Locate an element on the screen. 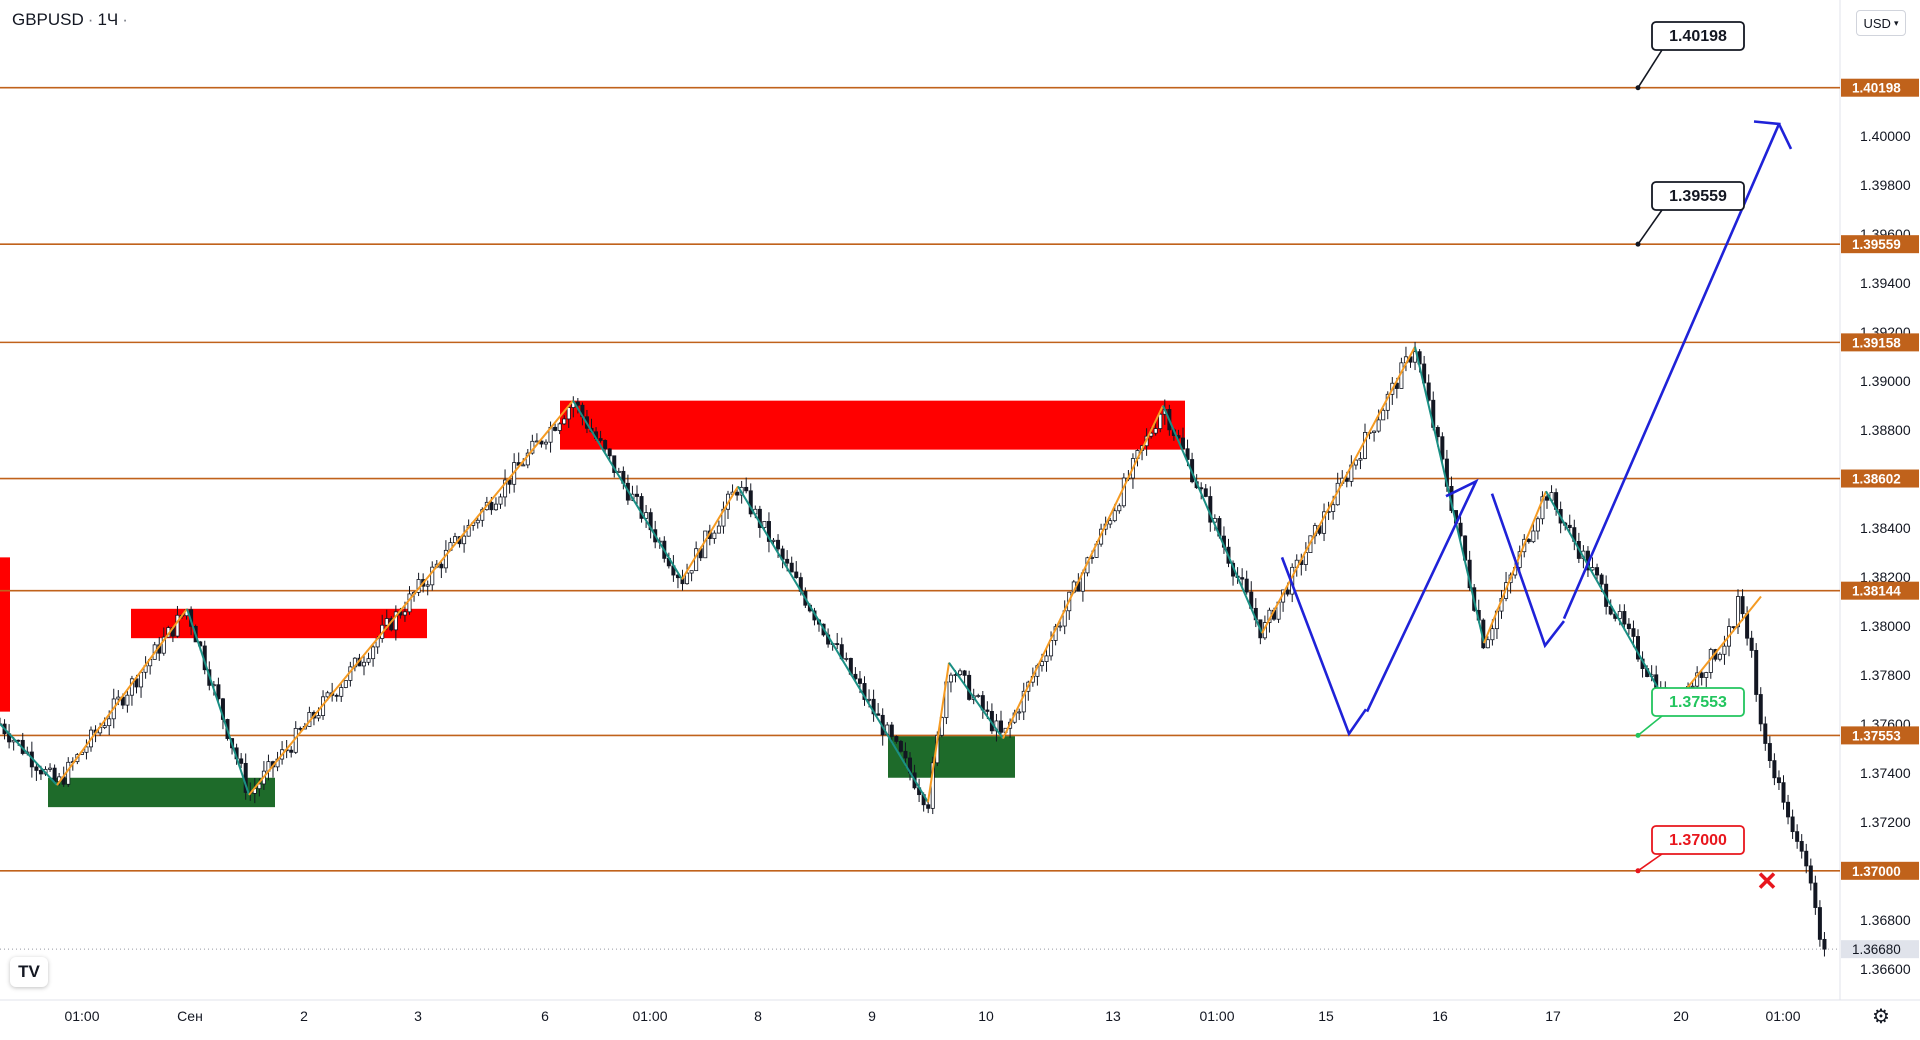 Image resolution: width=1920 pixels, height=1040 pixels. tradingview-logo: TV is located at coordinates (29, 972).